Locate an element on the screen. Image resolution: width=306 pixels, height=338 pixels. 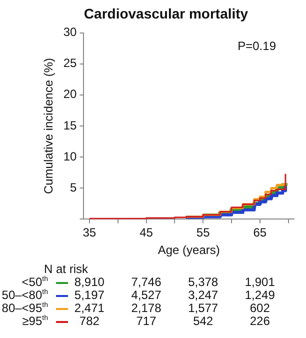
legend-label: 80–<95$^{th}$ is located at coordinates (25, 308).